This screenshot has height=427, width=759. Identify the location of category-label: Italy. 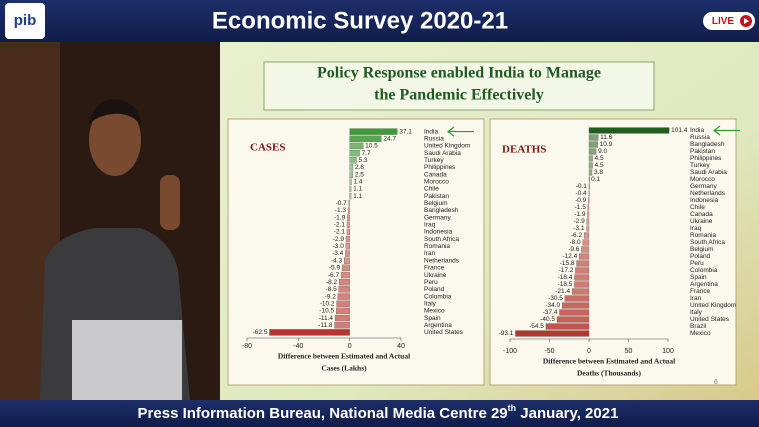
(696, 312).